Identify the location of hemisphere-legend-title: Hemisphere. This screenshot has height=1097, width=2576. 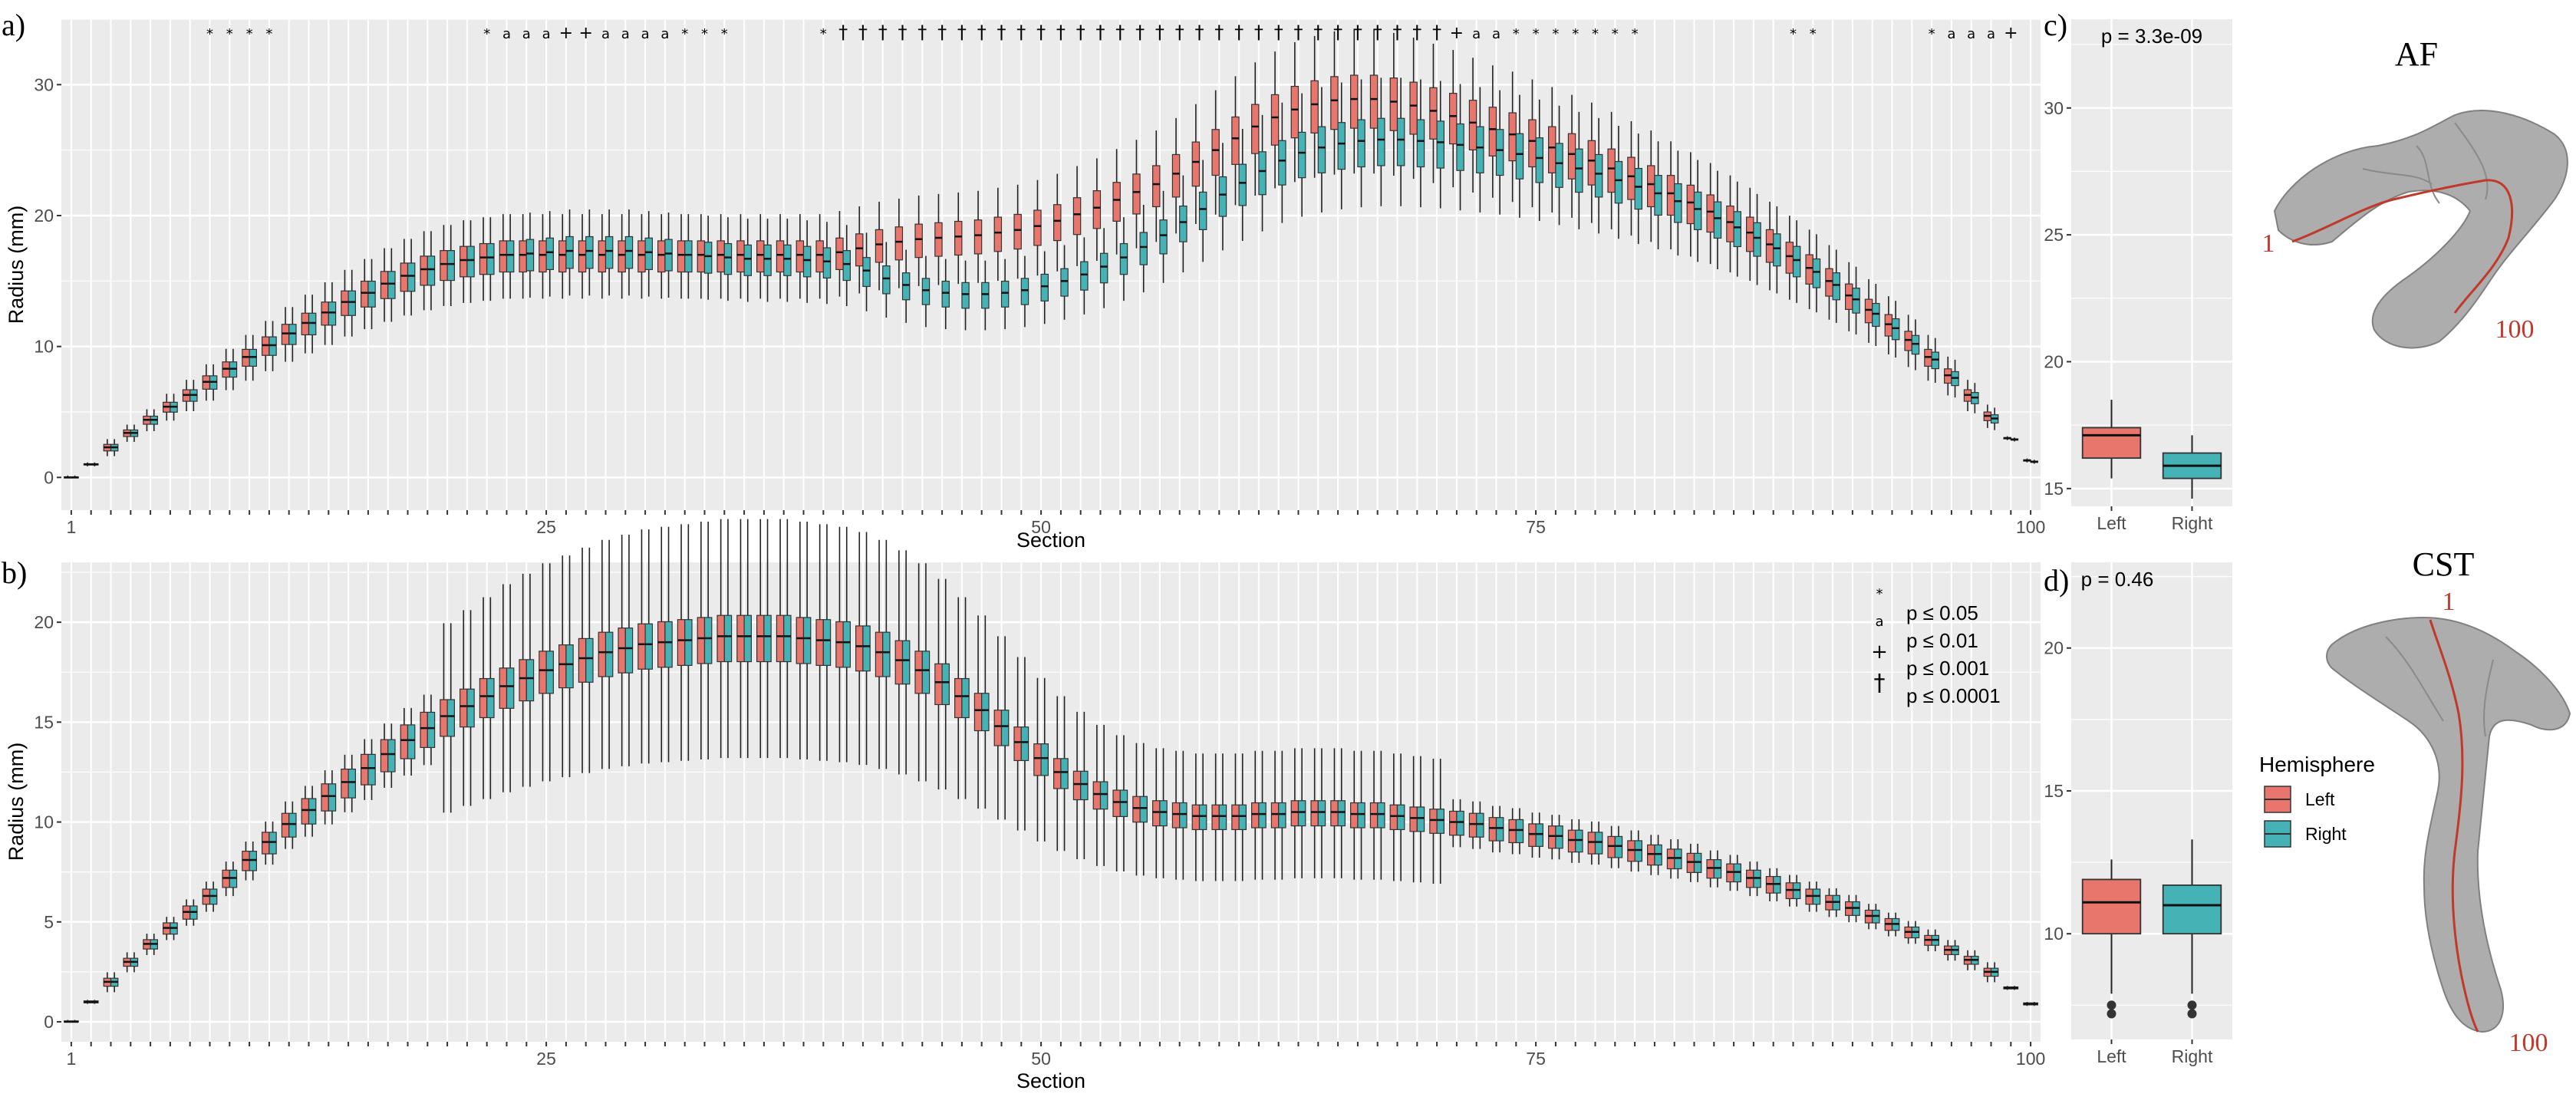
(2317, 764).